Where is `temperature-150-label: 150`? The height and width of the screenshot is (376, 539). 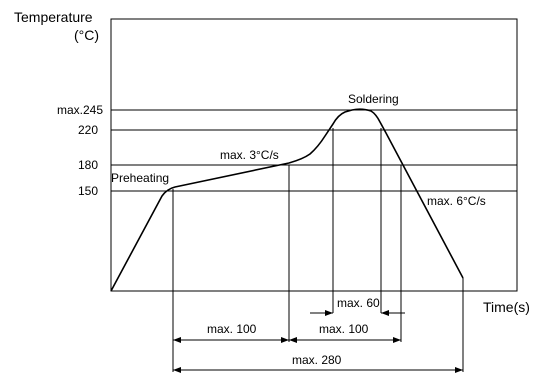 temperature-150-label: 150 is located at coordinates (88, 191).